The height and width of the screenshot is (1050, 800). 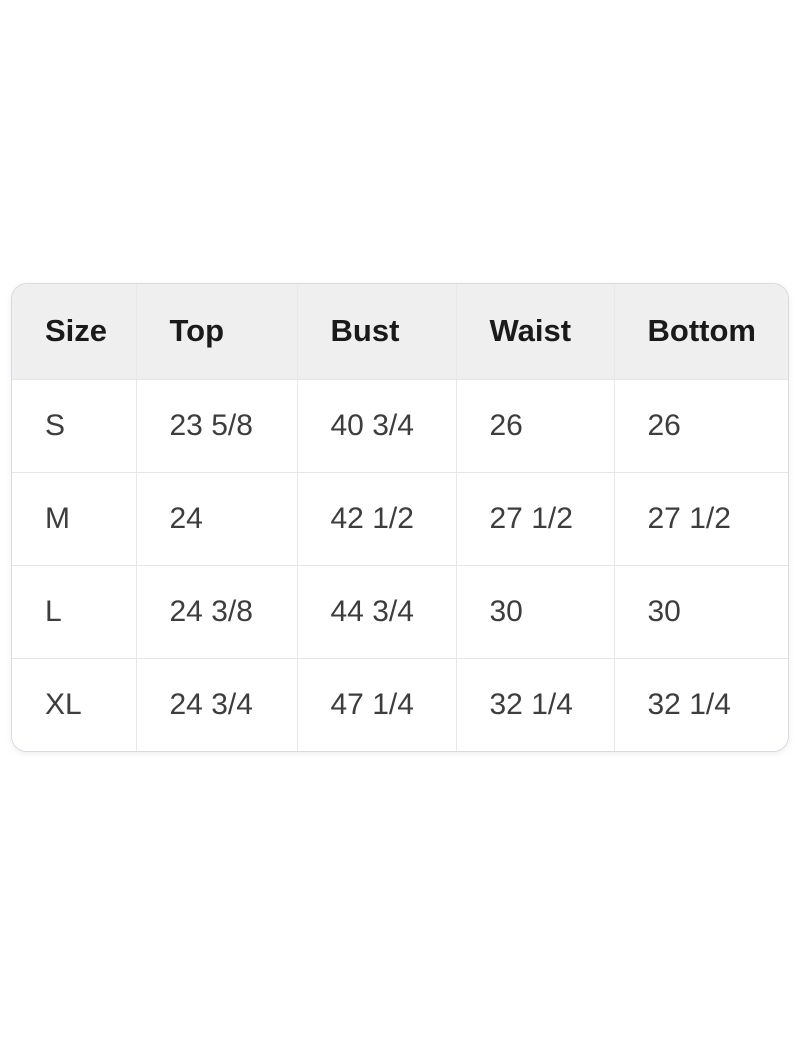 What do you see at coordinates (535, 332) in the screenshot?
I see `header-cell-waist: Waist` at bounding box center [535, 332].